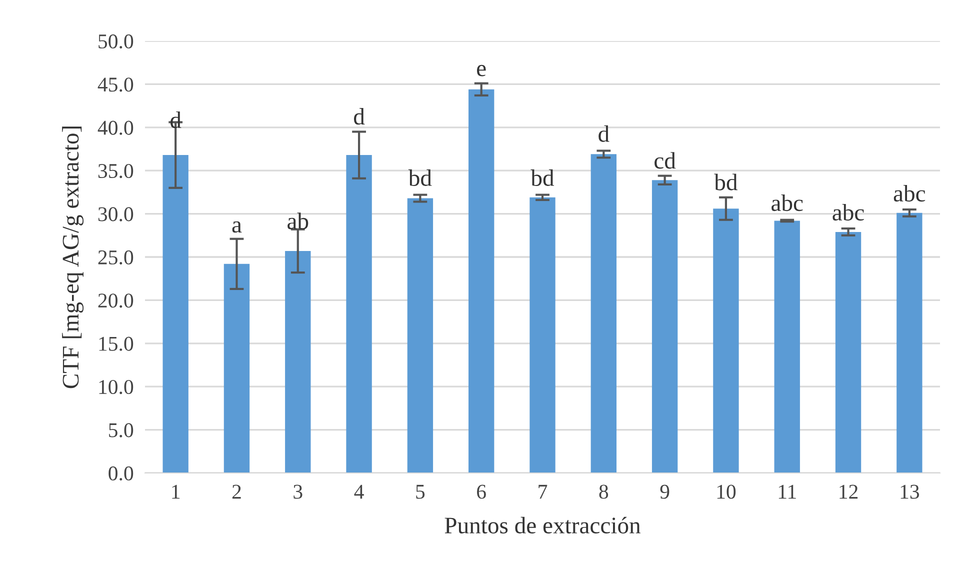  I want to click on y-tick-label: 40.0, so click(116, 127).